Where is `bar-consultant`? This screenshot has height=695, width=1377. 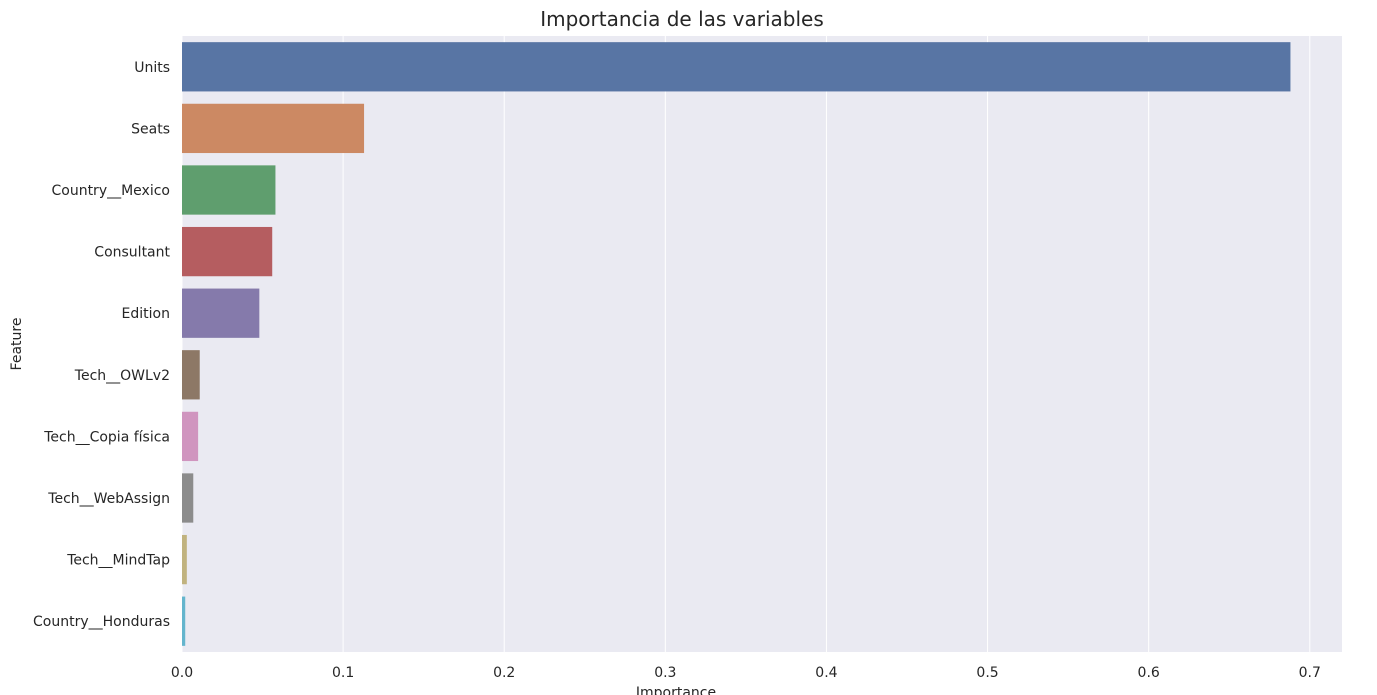
bar-consultant is located at coordinates (227, 251).